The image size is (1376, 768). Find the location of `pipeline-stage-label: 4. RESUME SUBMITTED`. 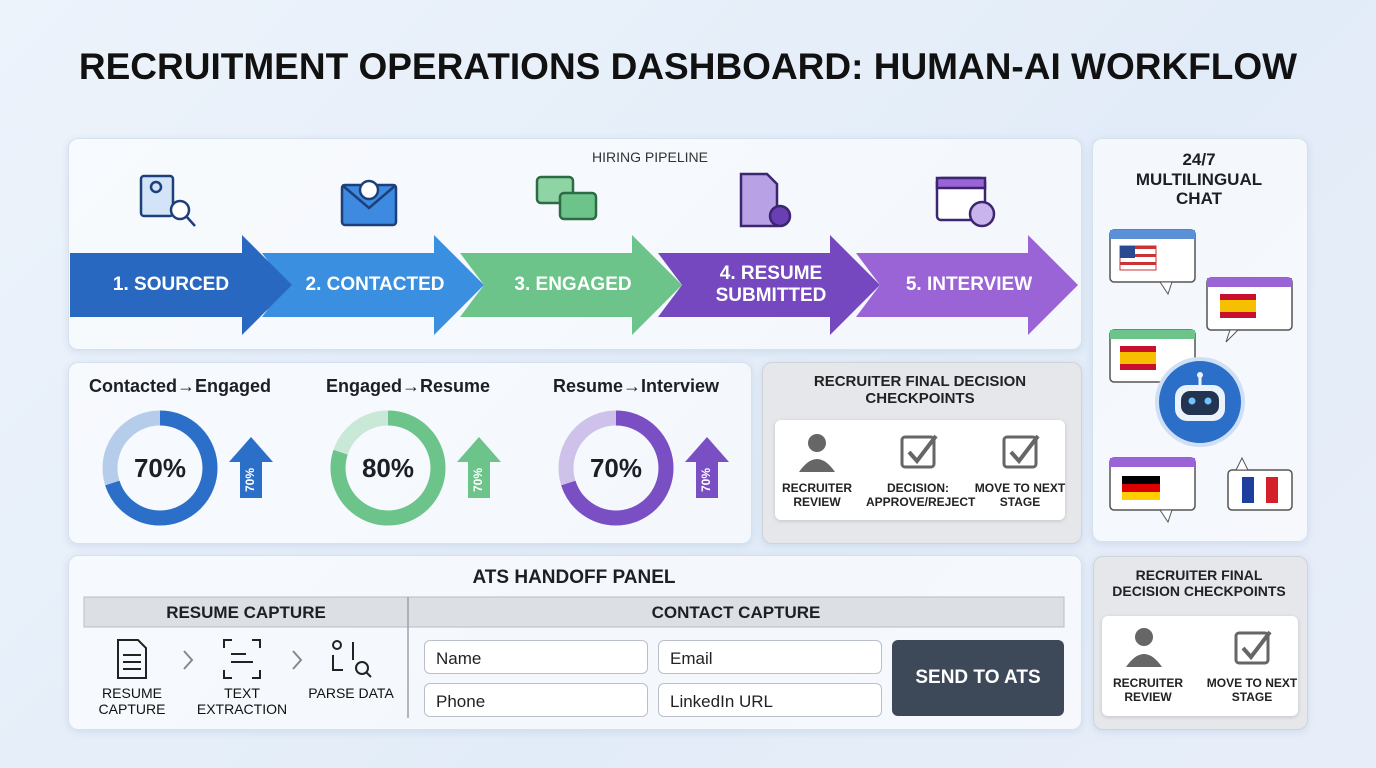

pipeline-stage-label: 4. RESUME SUBMITTED is located at coordinates (771, 284).